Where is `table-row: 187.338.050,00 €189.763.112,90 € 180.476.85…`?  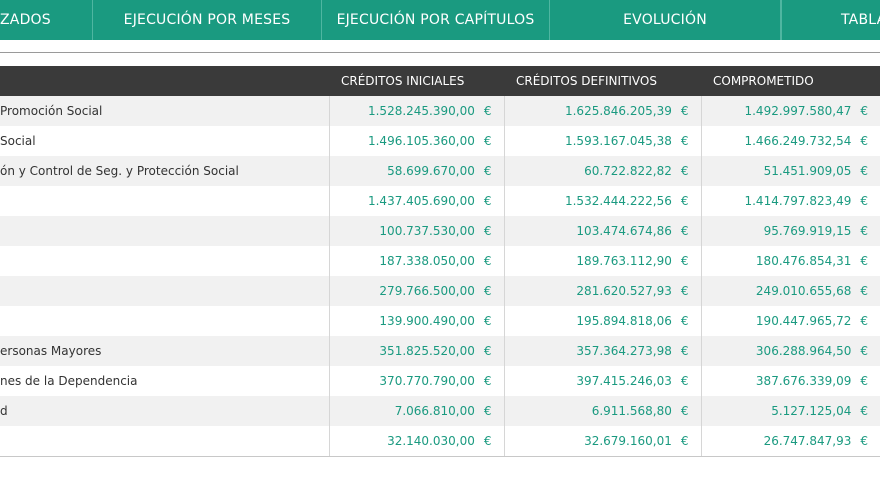 table-row: 187.338.050,00 €189.763.112,90 € 180.476.85… is located at coordinates (440, 261).